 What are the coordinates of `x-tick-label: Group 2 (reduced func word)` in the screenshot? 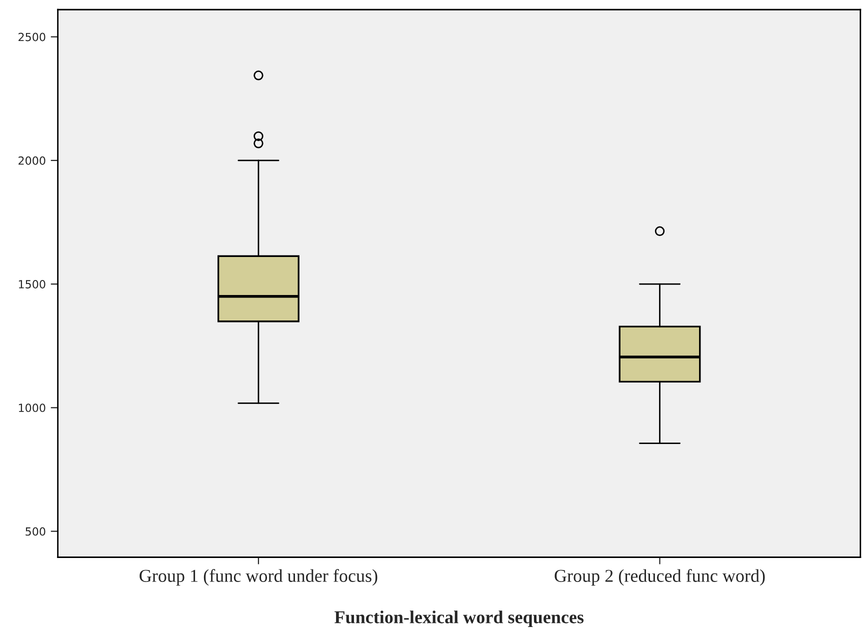 It's located at (659, 577).